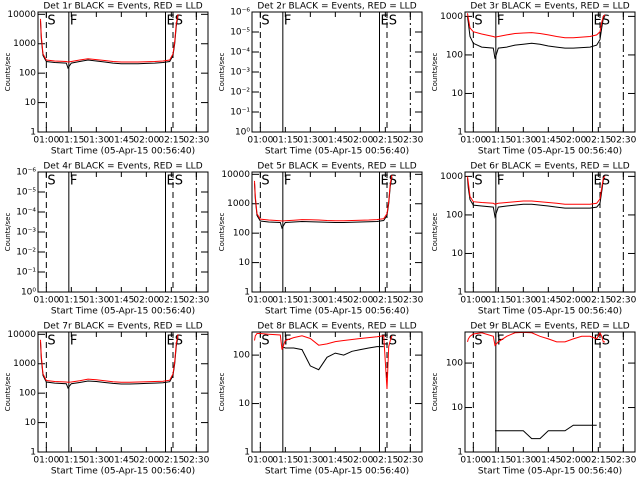  What do you see at coordinates (454, 55) in the screenshot?
I see `y-tick-label: 100` at bounding box center [454, 55].